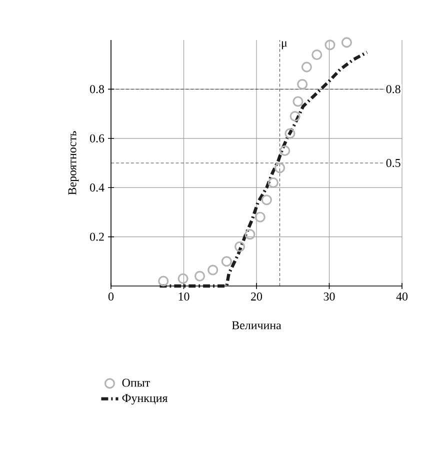  What do you see at coordinates (73, 163) in the screenshot?
I see `y-axis-title: Вероятность` at bounding box center [73, 163].